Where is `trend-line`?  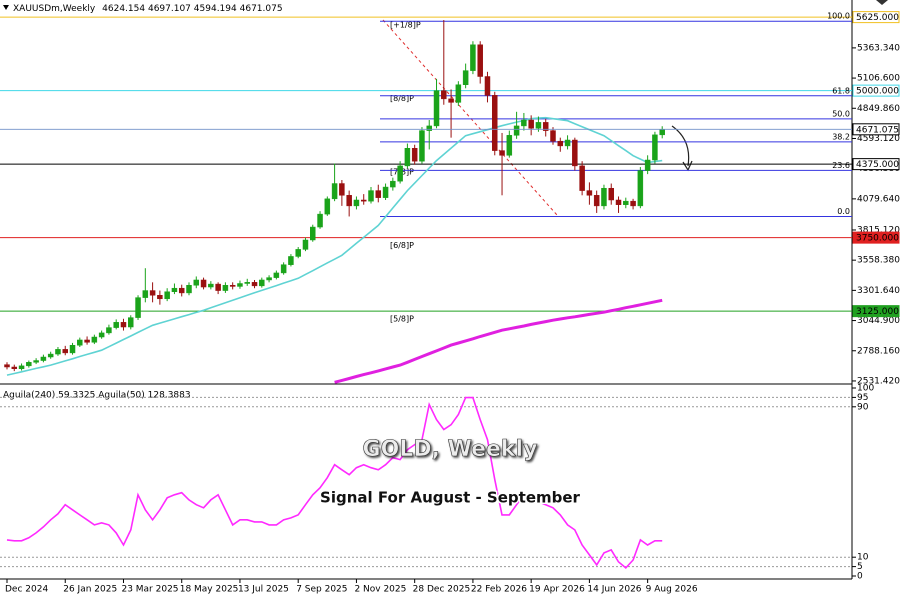
trend-line is located at coordinates (470, 117).